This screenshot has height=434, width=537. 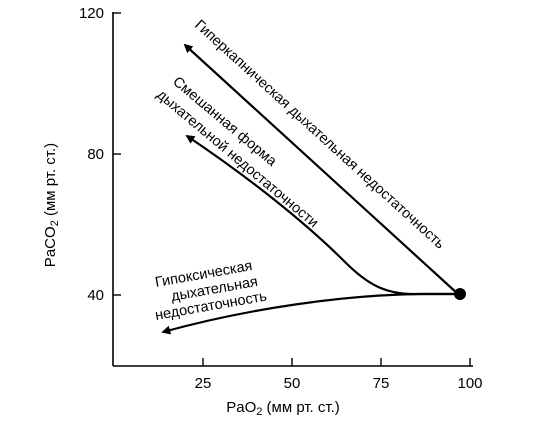 What do you see at coordinates (91, 13) in the screenshot?
I see `y-tick-label-120: 120` at bounding box center [91, 13].